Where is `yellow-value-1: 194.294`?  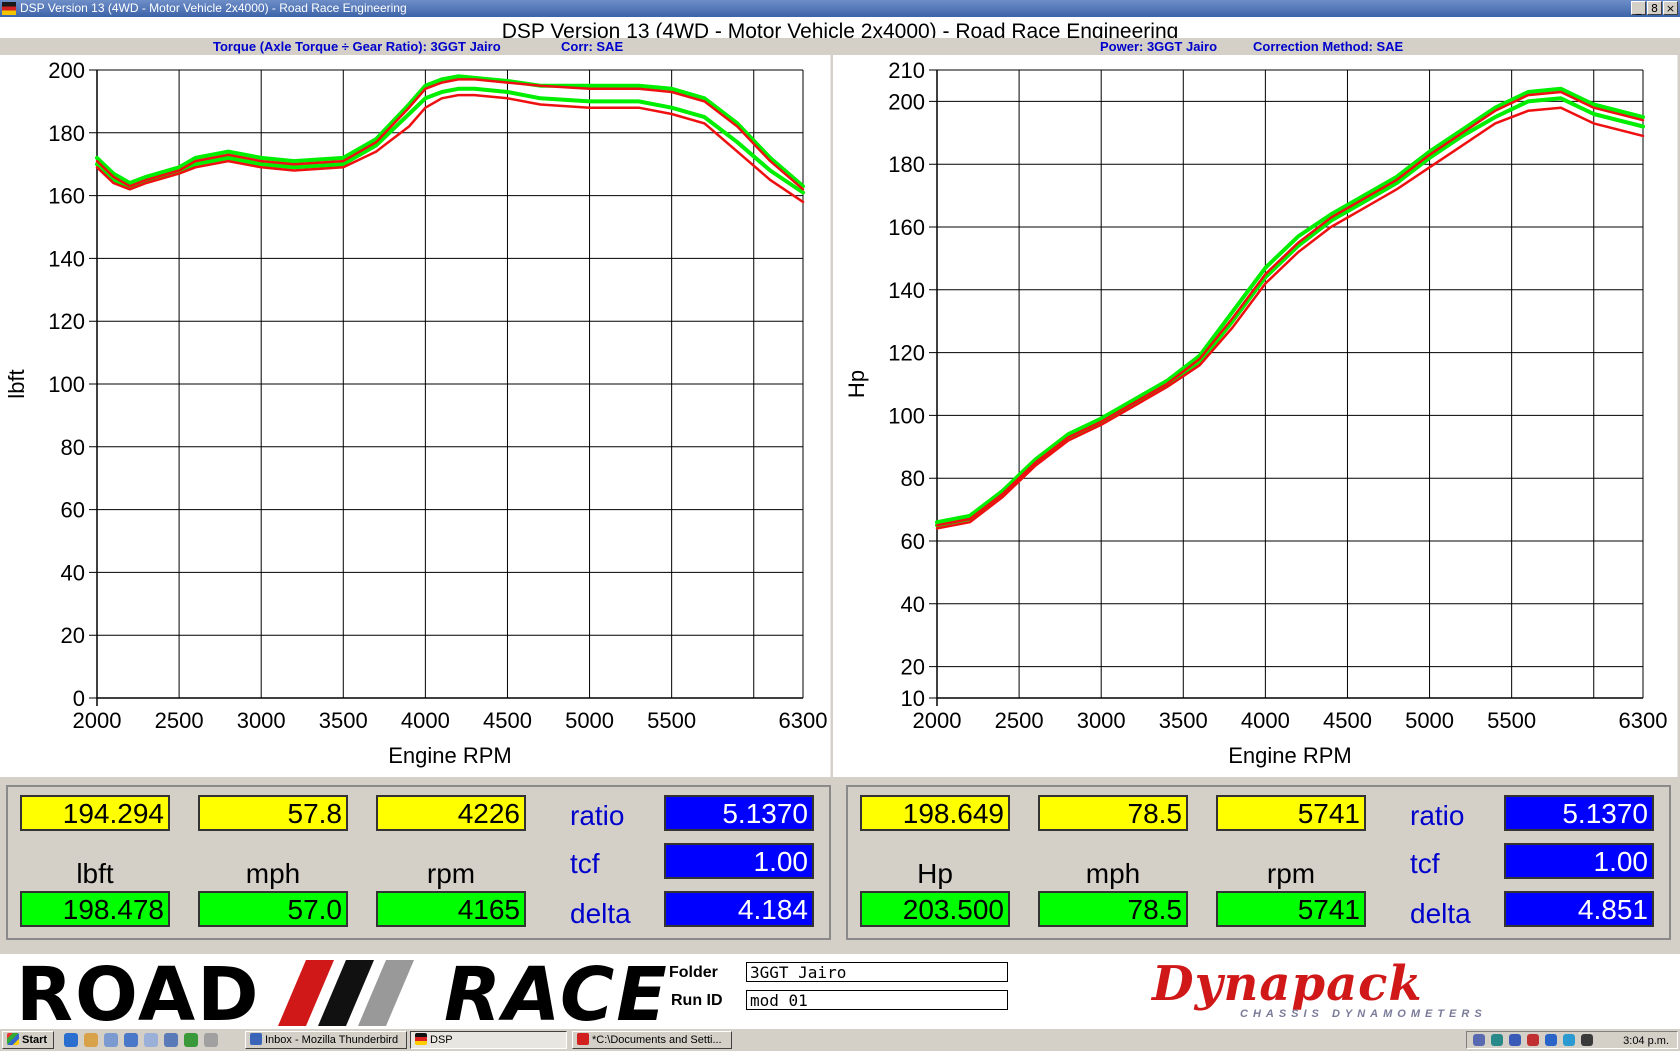 yellow-value-1: 194.294 is located at coordinates (95, 813).